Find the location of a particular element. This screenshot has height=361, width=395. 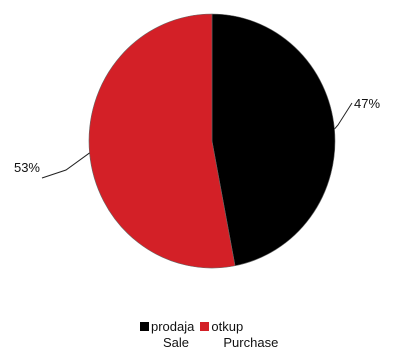

data-label-otkup: 53% is located at coordinates (27, 167).